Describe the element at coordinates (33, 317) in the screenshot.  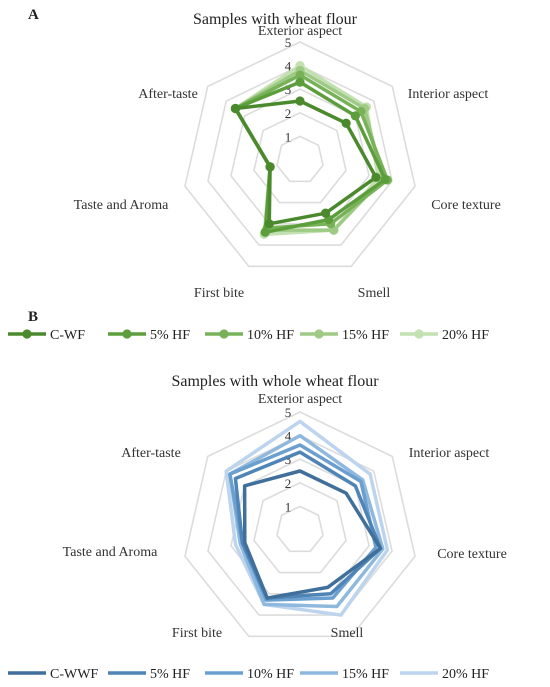
I see `panel-letter-b: B` at that location.